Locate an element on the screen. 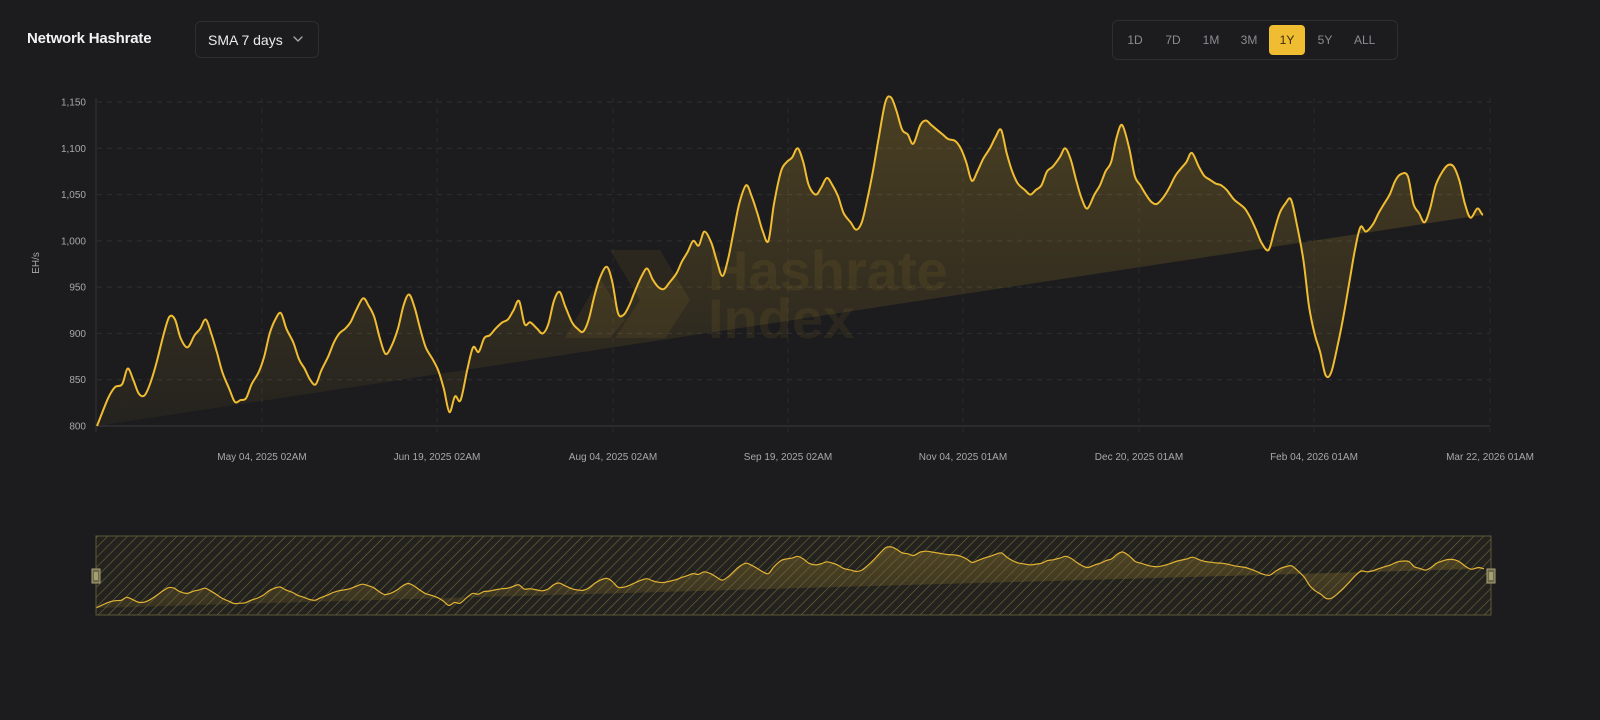 The image size is (1600, 720). y-tick-label: 1,150 is located at coordinates (73, 103).